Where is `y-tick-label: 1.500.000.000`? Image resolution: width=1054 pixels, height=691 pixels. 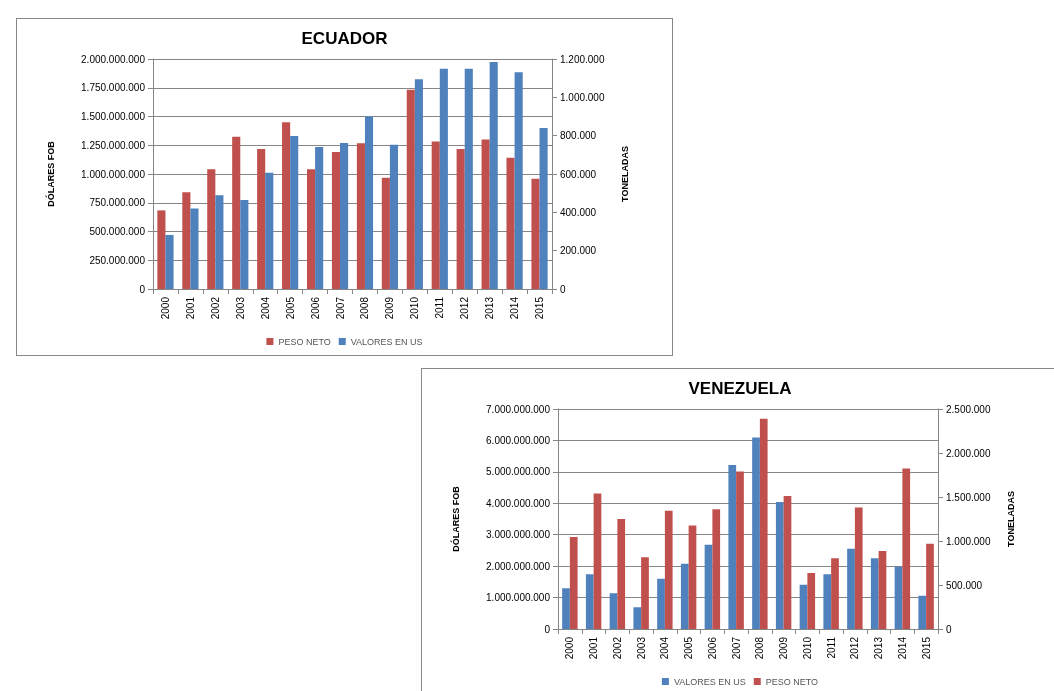
y-tick-label: 1.500.000.000 is located at coordinates (113, 116).